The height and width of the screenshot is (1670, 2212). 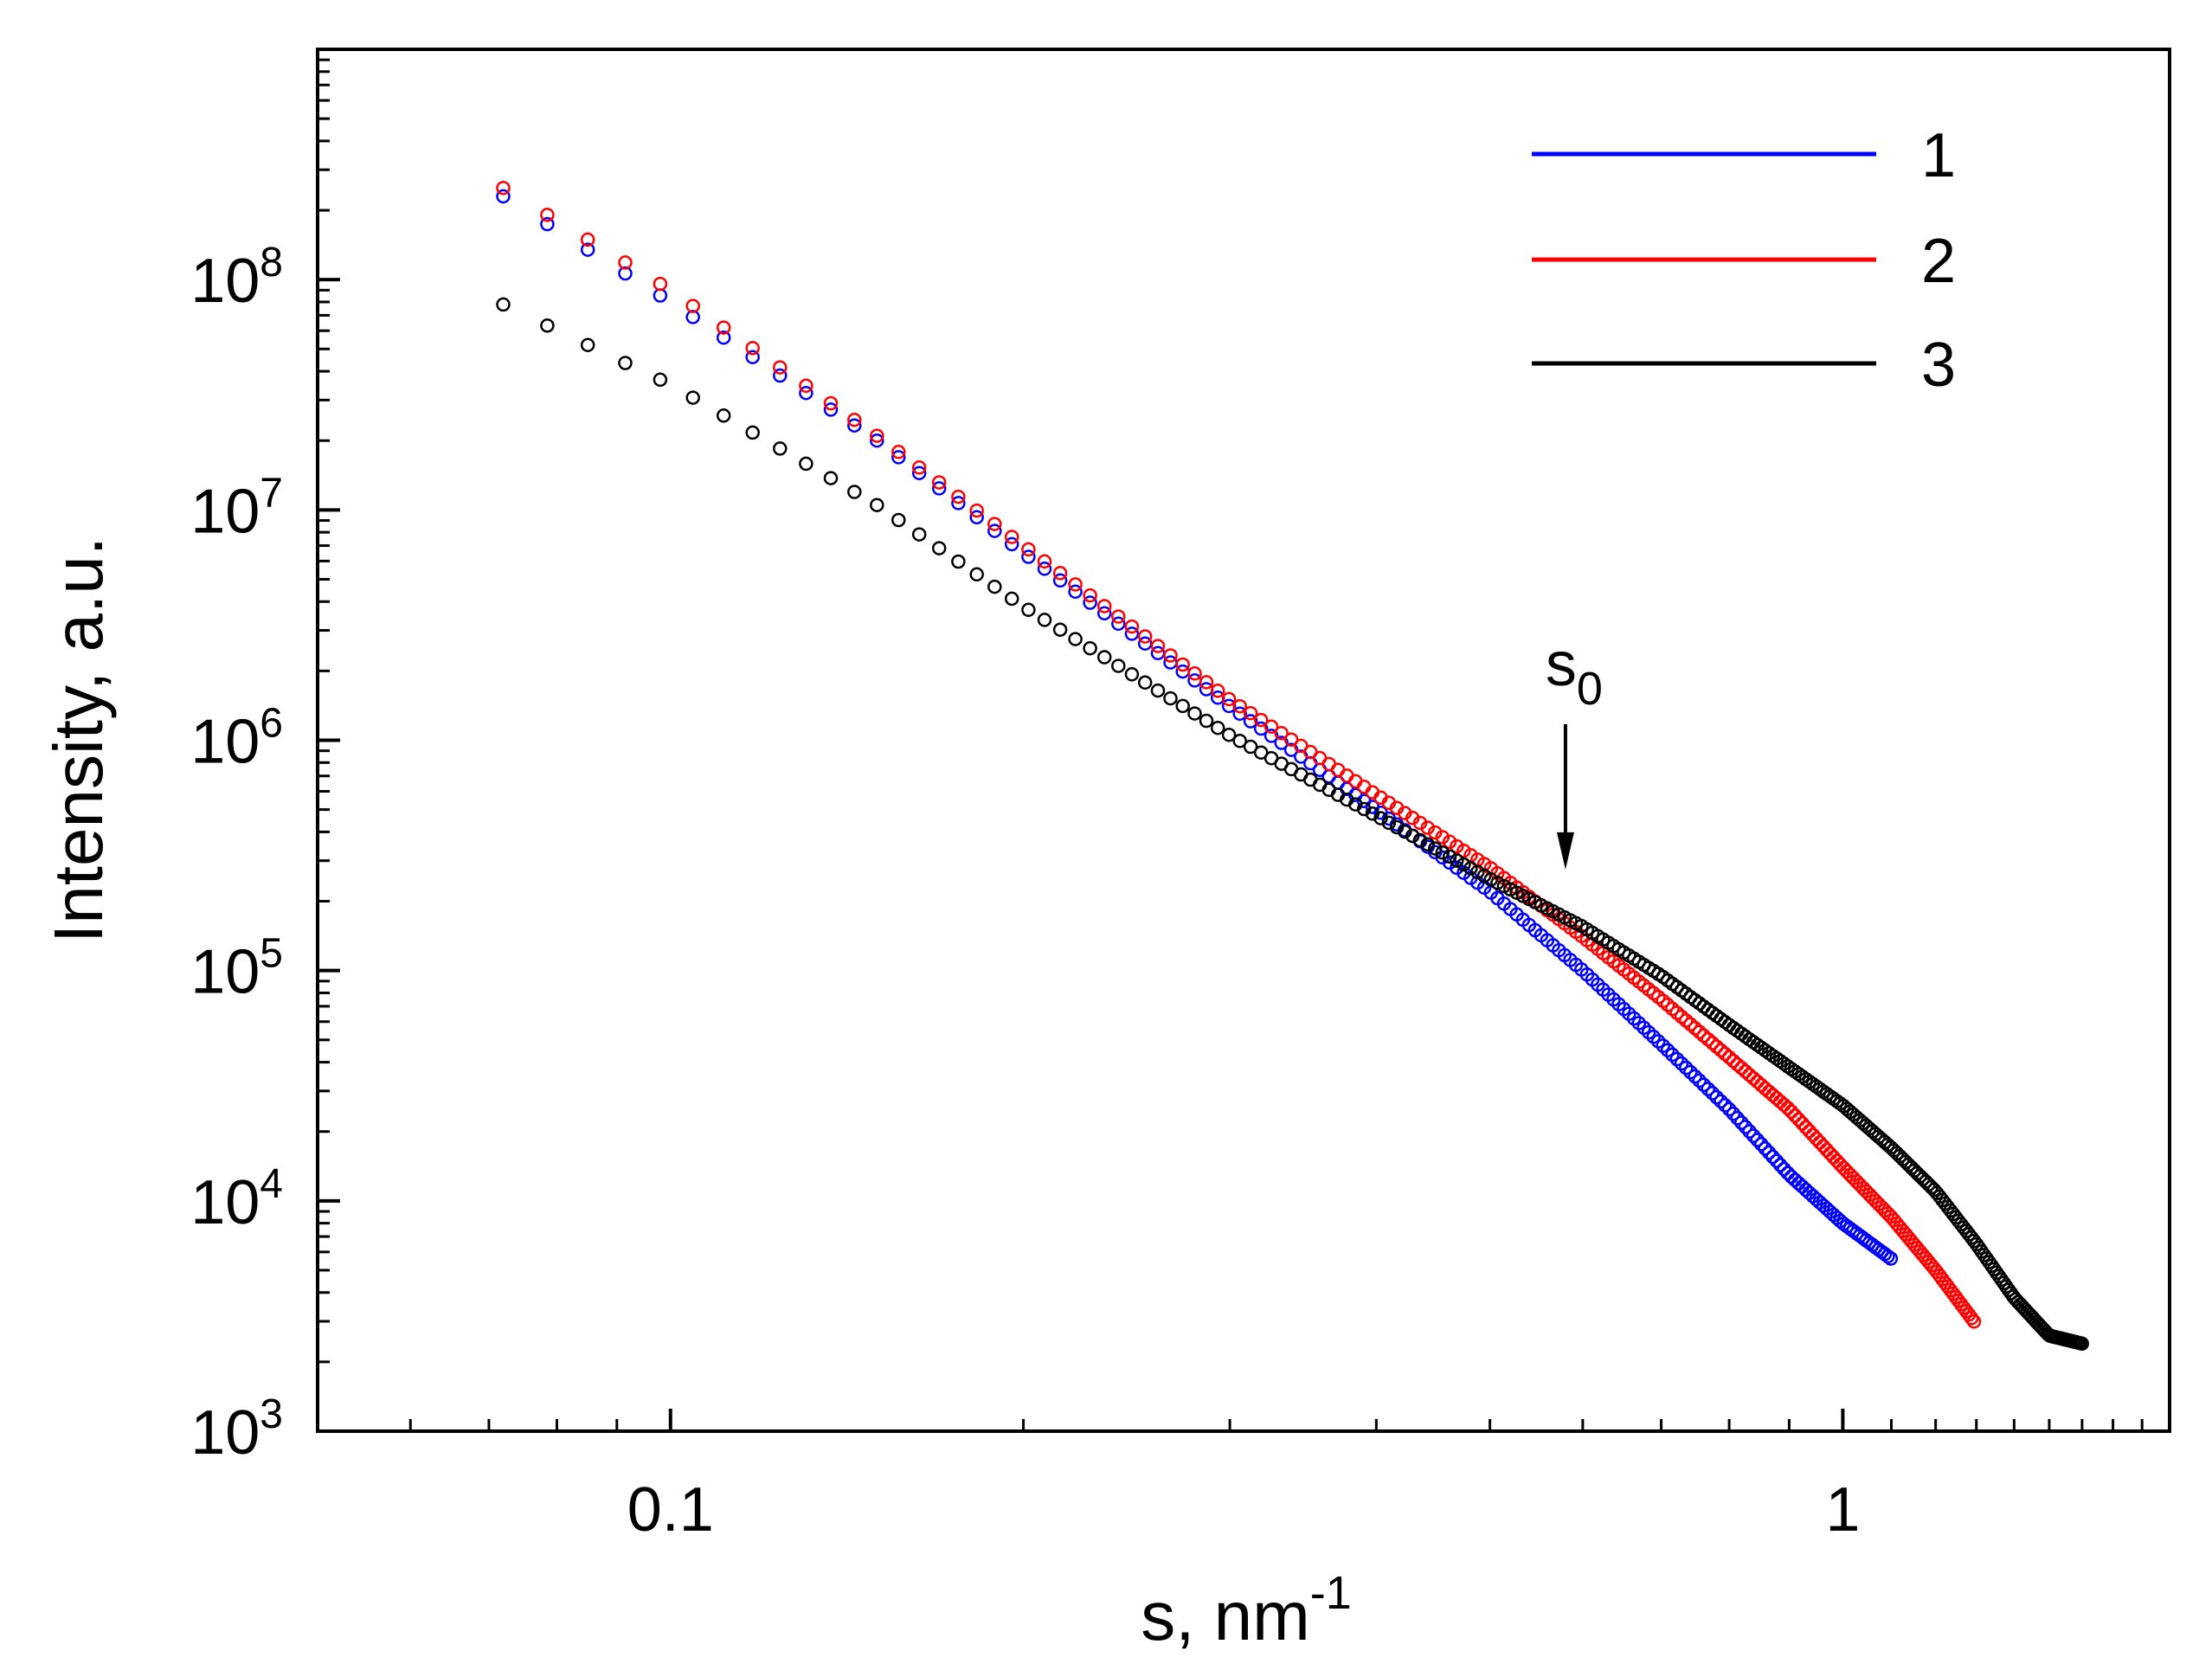 What do you see at coordinates (1938, 261) in the screenshot?
I see `legend-label-2: 2` at bounding box center [1938, 261].